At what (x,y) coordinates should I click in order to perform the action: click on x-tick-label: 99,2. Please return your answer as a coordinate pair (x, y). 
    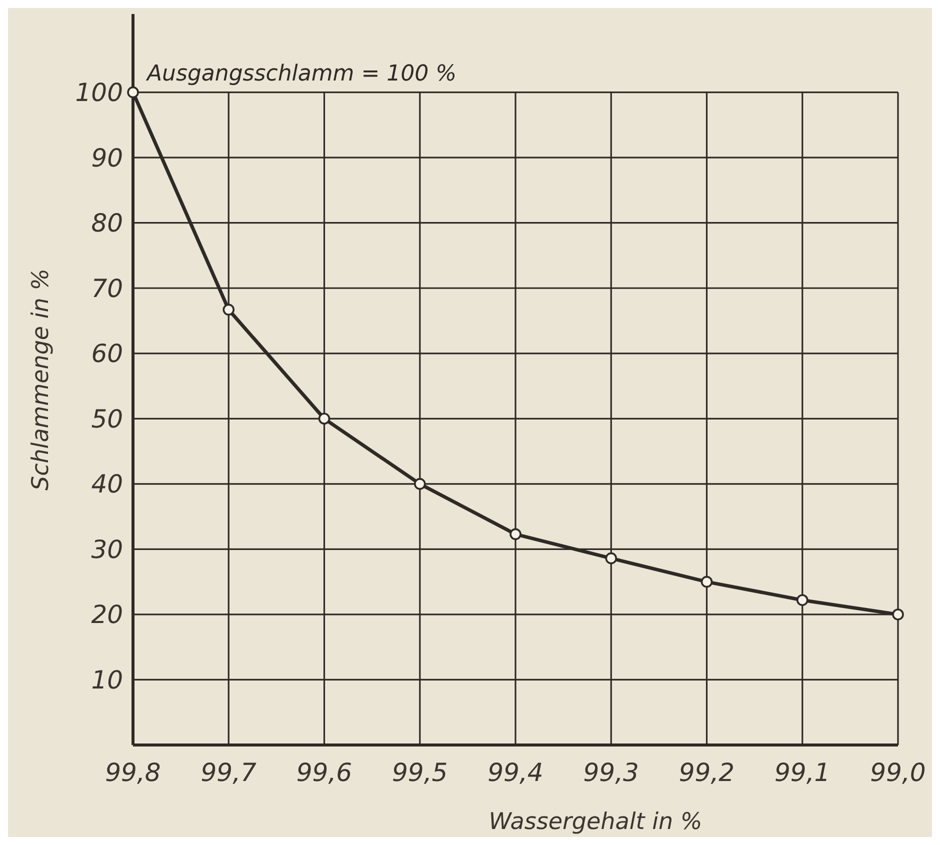
    Looking at the image, I should click on (706, 772).